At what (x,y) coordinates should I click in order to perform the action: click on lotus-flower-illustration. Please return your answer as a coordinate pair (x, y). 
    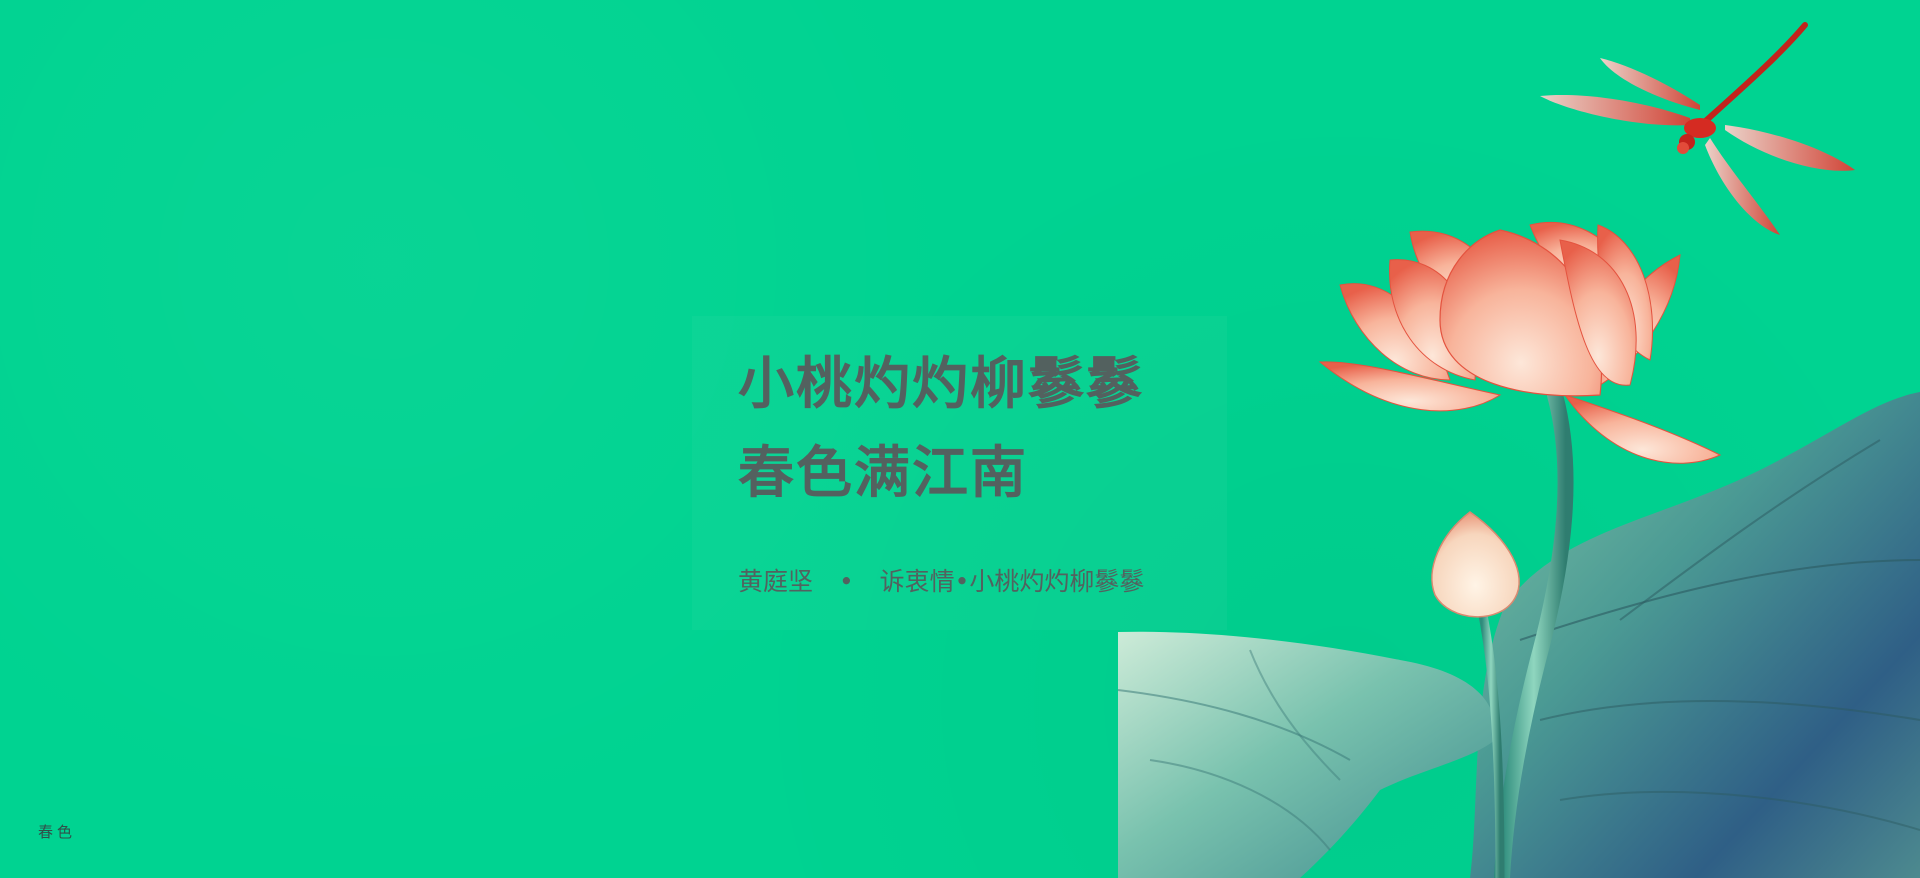
    Looking at the image, I should click on (1520, 342).